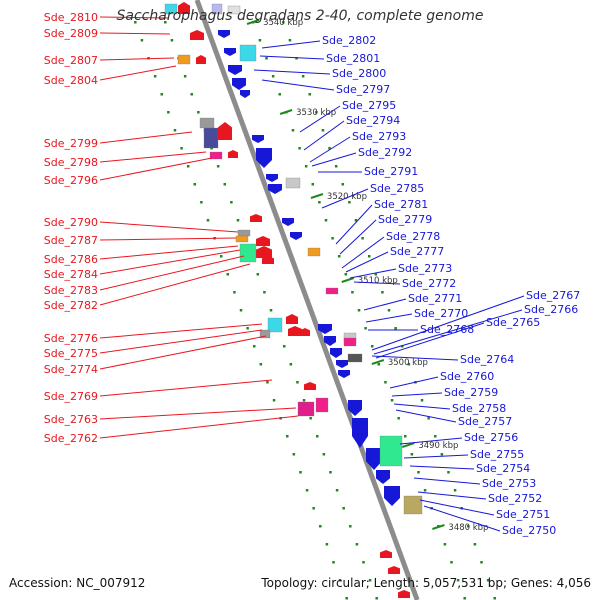 This screenshot has width=600, height=600. Describe the element at coordinates (71, 305) in the screenshot. I see `gene-label-sde-2782: Sde_2782` at that location.